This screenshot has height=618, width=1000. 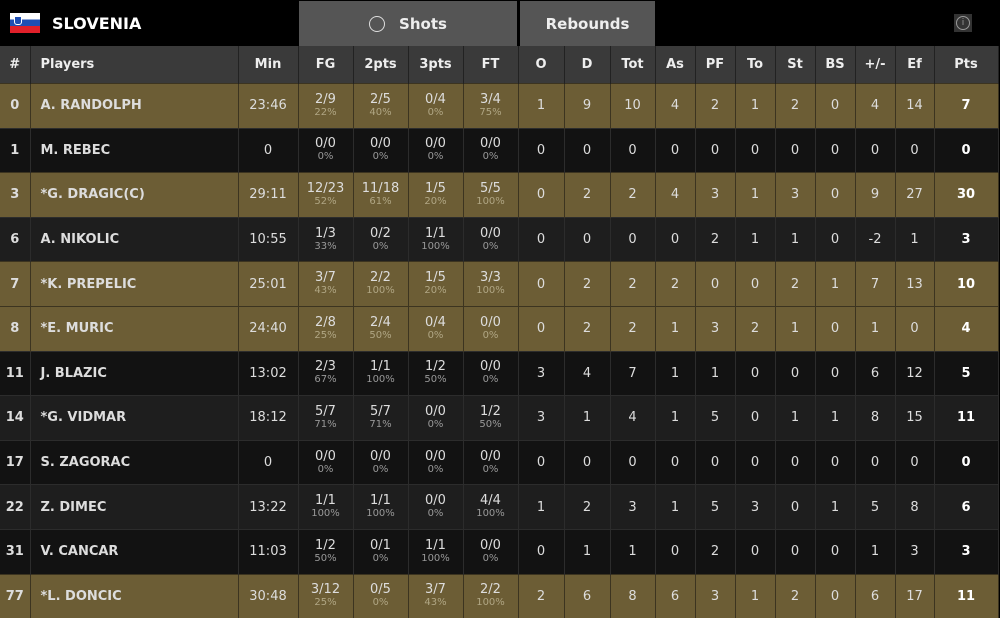 What do you see at coordinates (541, 65) in the screenshot?
I see `column-header: O` at bounding box center [541, 65].